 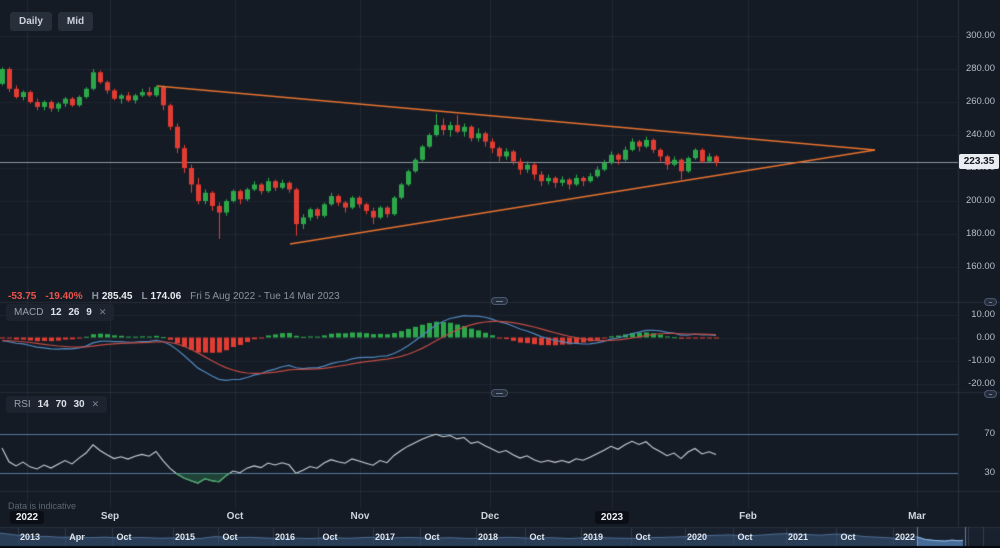 I want to click on rsi-axis-tick: 30, so click(x=989, y=472).